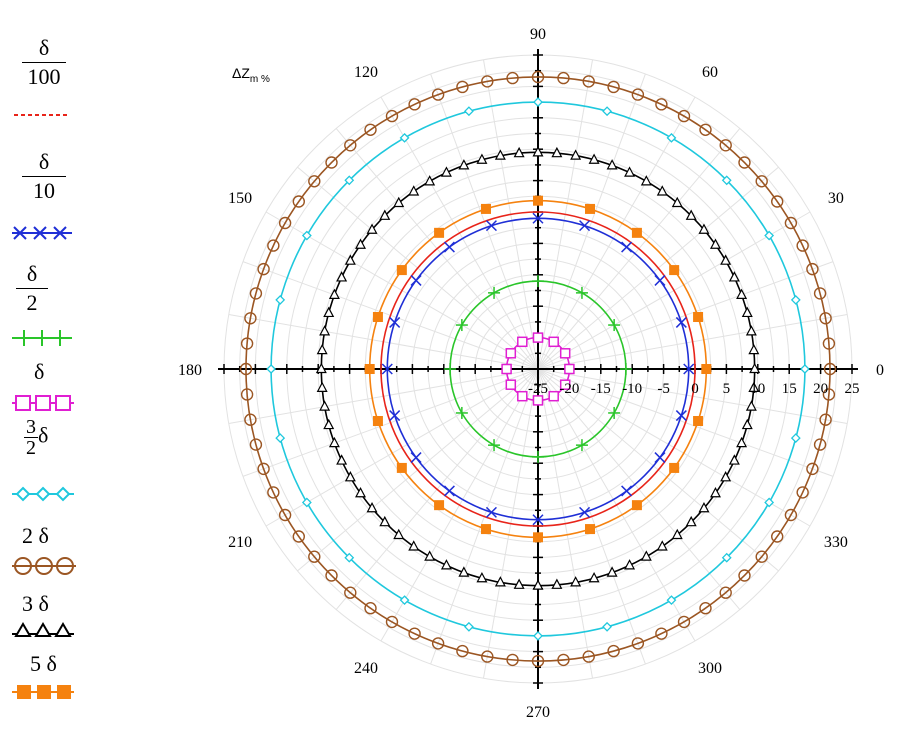  Describe the element at coordinates (43, 403) in the screenshot. I see `legend-swatch-delta` at that location.